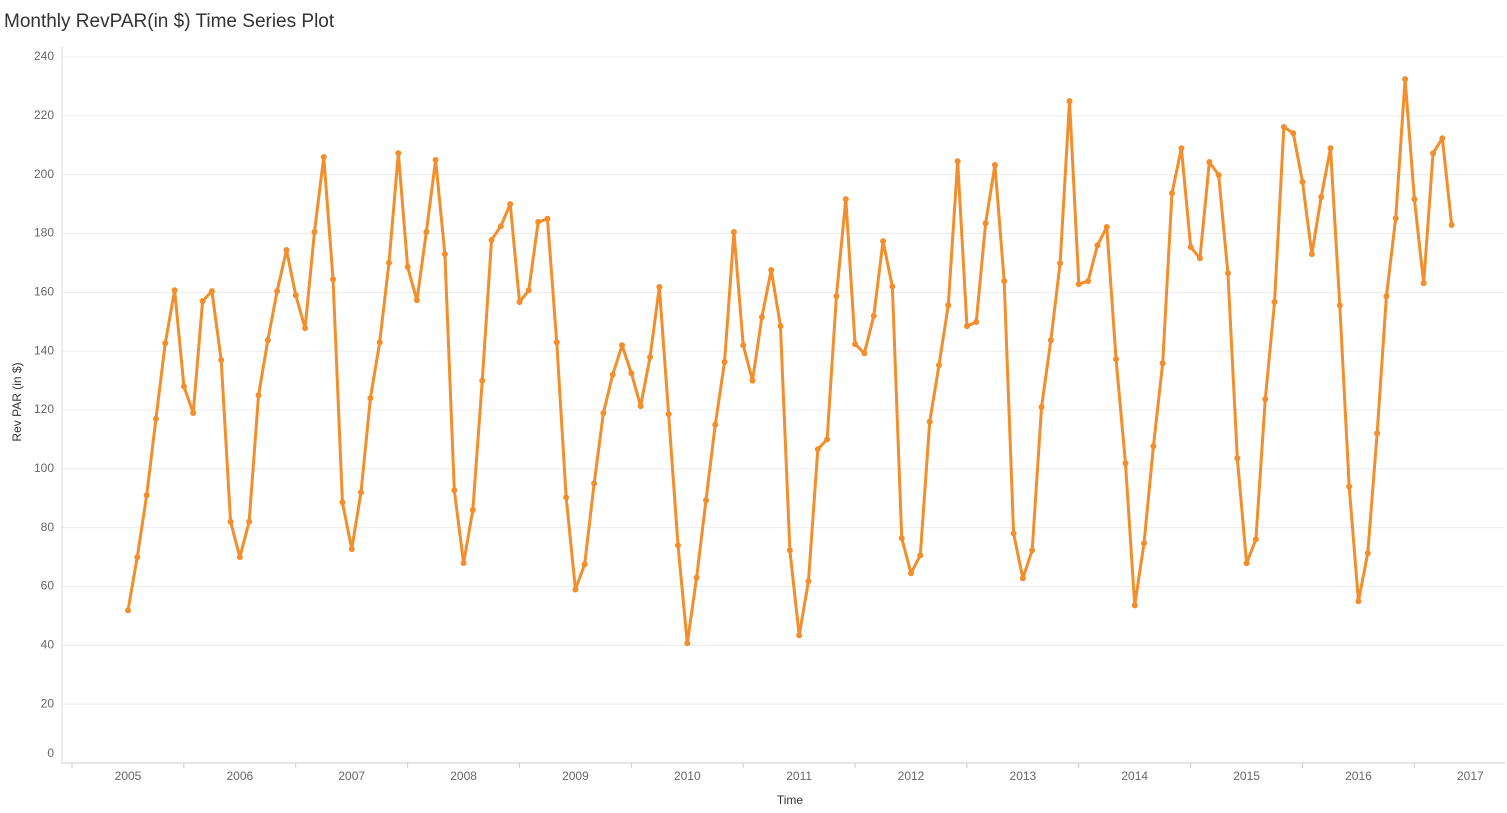  I want to click on x-tick-label: 2012, so click(911, 776).